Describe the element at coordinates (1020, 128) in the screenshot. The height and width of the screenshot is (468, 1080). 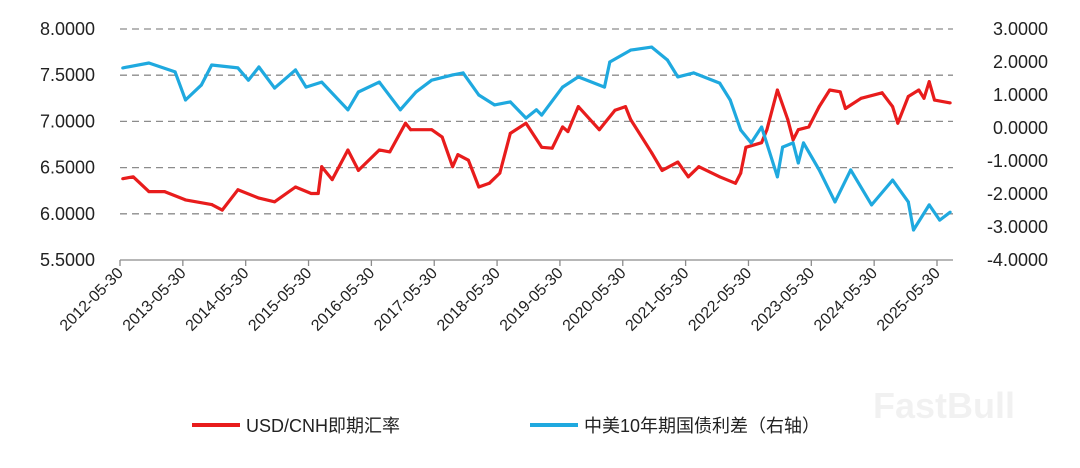
I see `right-y-tick-label: 0.0000` at that location.